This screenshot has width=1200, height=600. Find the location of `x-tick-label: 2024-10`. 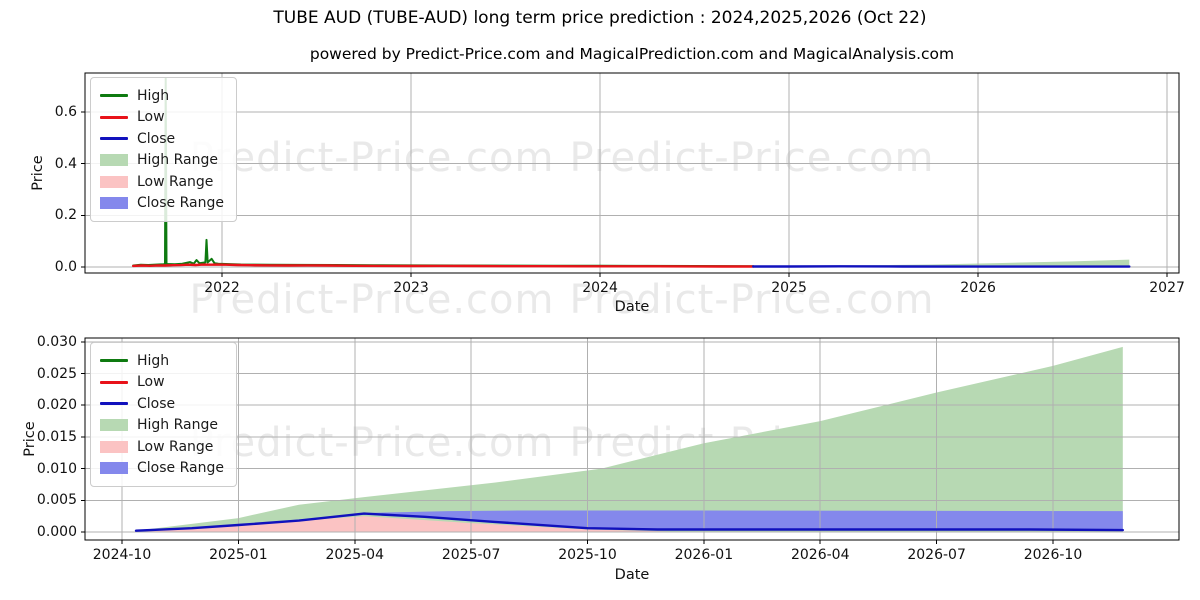

x-tick-label: 2024-10 is located at coordinates (122, 555).